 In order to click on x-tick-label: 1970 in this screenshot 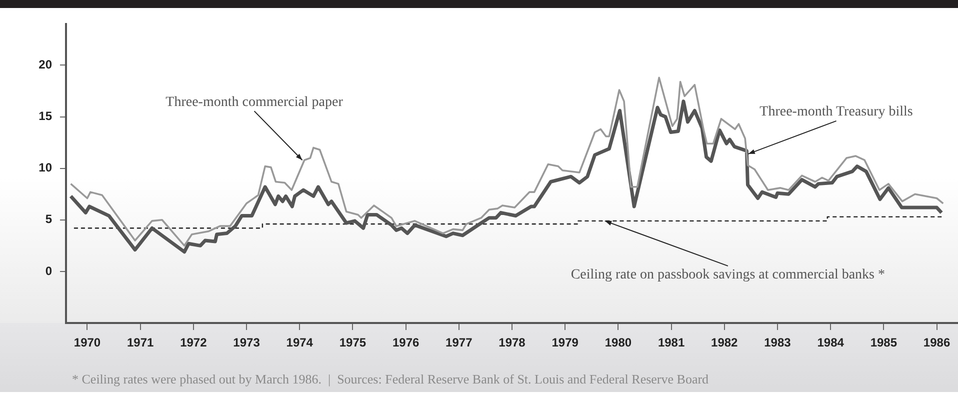, I will do `click(87, 343)`.